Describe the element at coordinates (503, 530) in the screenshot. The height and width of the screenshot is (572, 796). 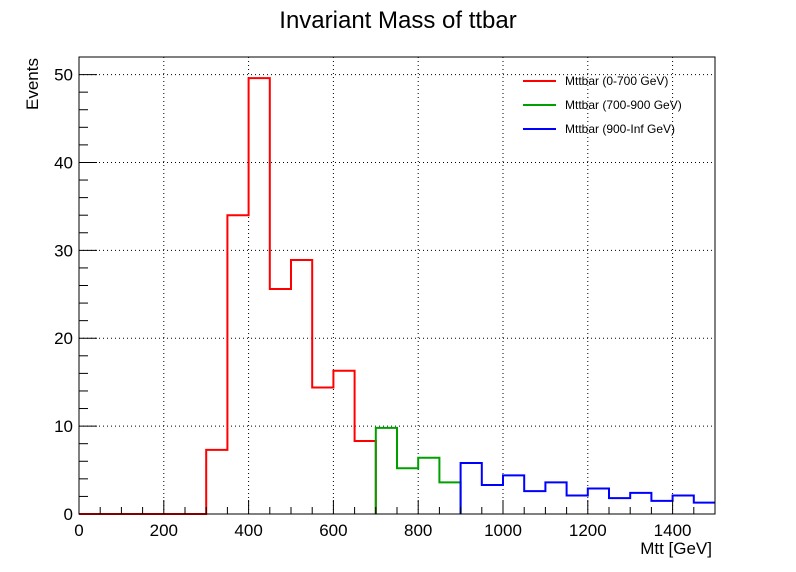
I see `x-tick-label: 1000` at that location.